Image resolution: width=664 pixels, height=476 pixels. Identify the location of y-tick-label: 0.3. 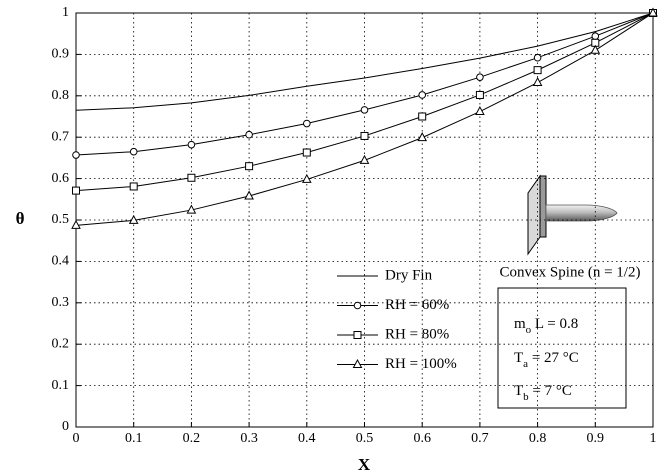
(61, 302).